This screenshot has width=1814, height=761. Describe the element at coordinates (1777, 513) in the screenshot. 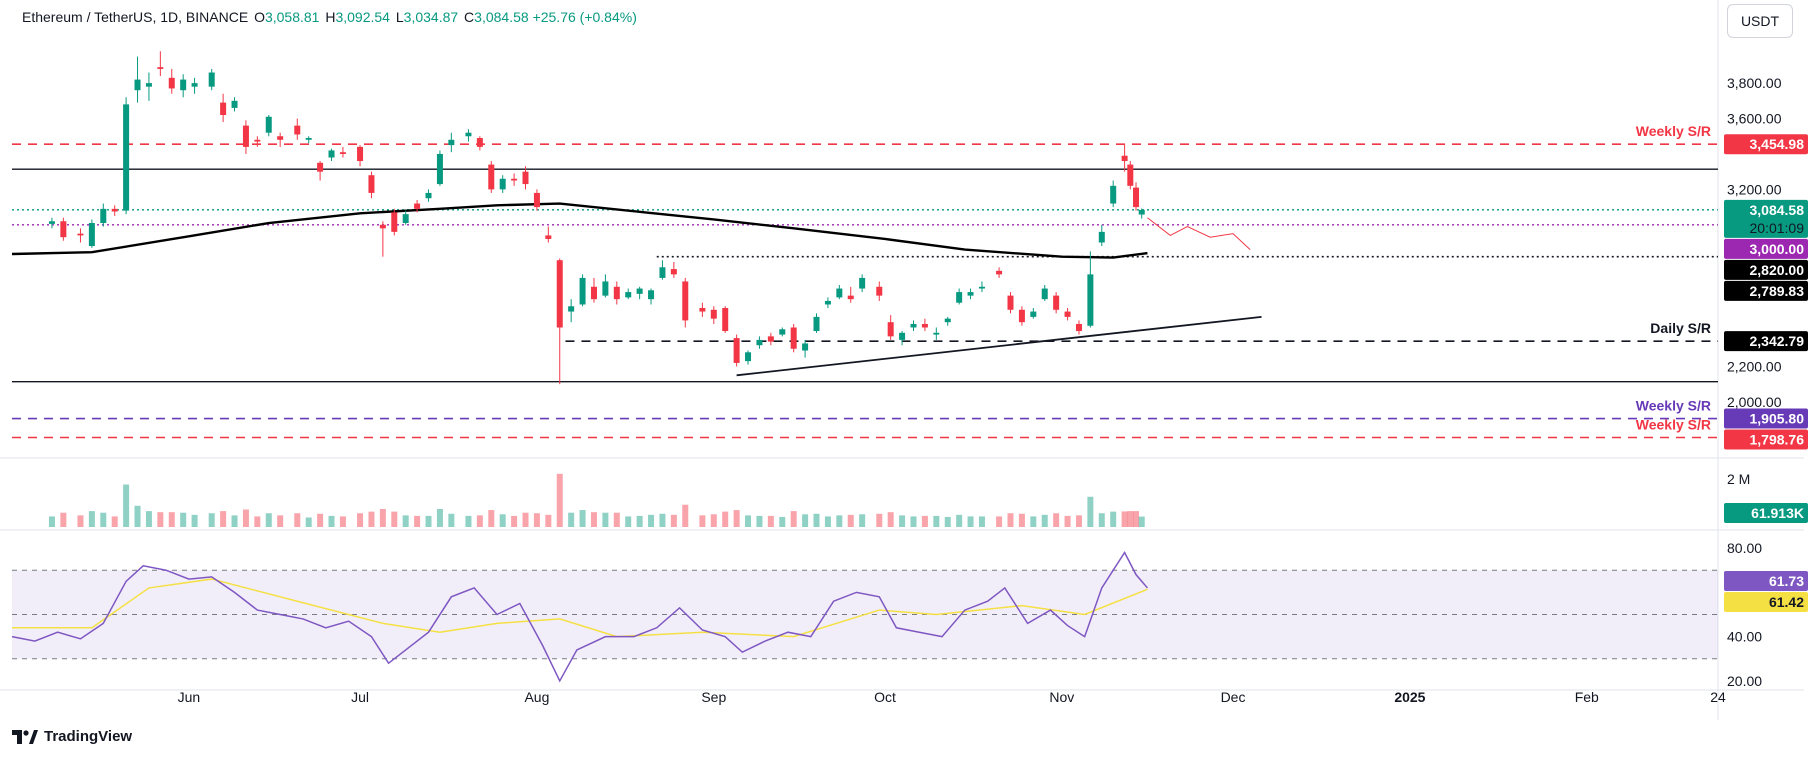

I see `volume-last-value: 61.913K` at that location.